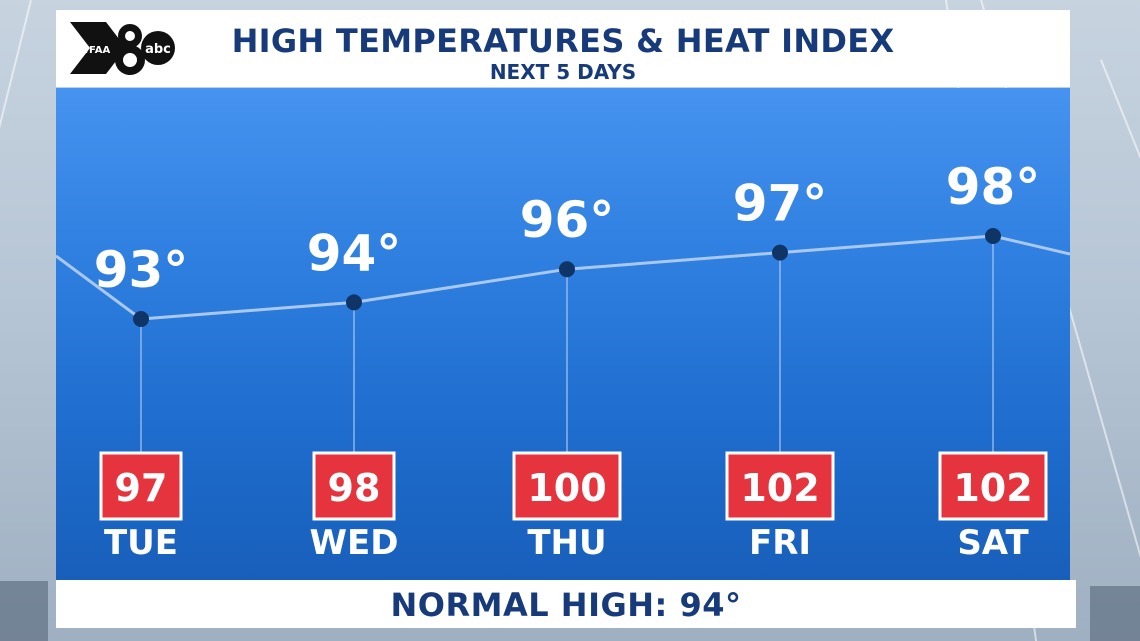 This screenshot has width=1140, height=641. Describe the element at coordinates (780, 252) in the screenshot. I see `data-point-fri` at that location.